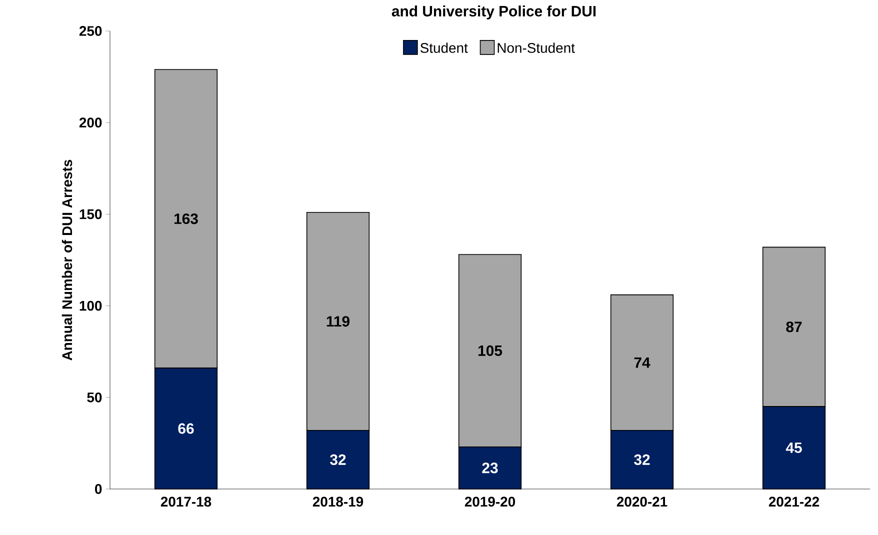 This screenshot has height=535, width=878. What do you see at coordinates (98, 489) in the screenshot?
I see `y-tick-label: 0` at bounding box center [98, 489].